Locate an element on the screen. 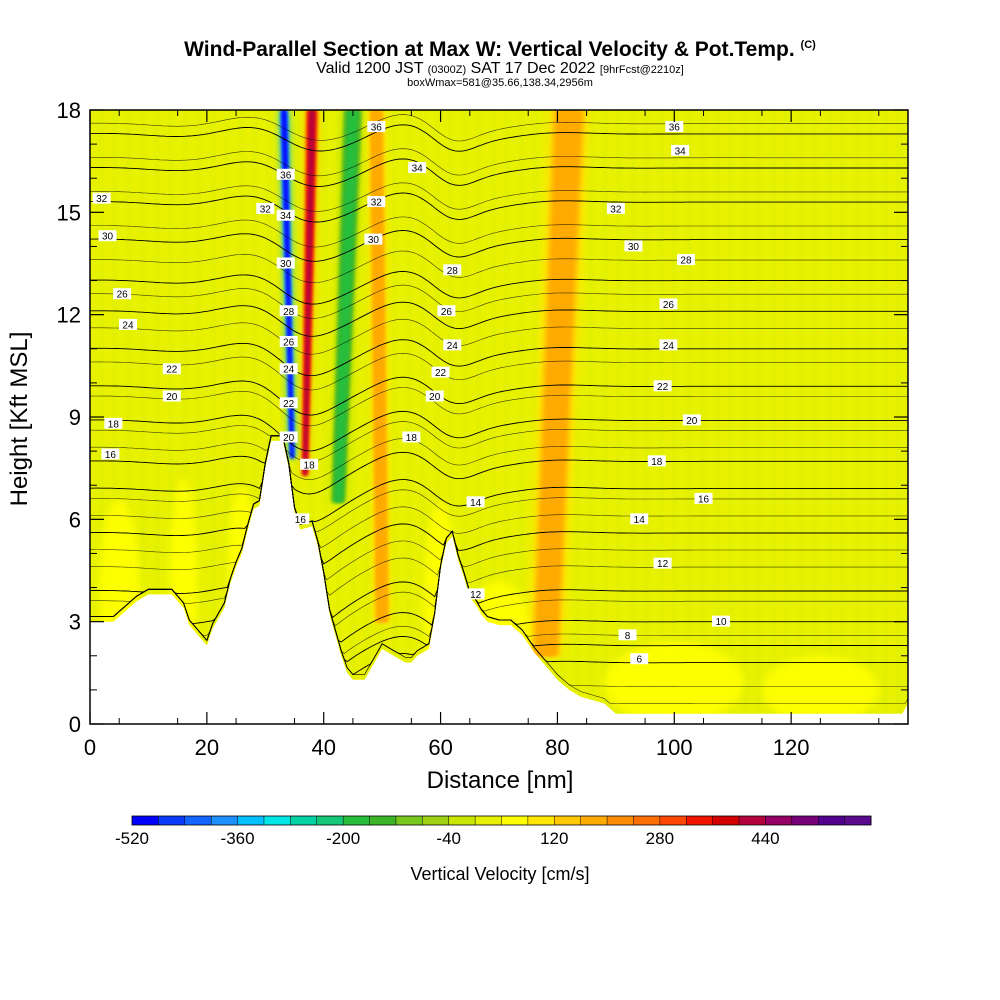 This screenshot has height=1000, width=1000. x-axis-label: Distance [nm] is located at coordinates (500, 780).